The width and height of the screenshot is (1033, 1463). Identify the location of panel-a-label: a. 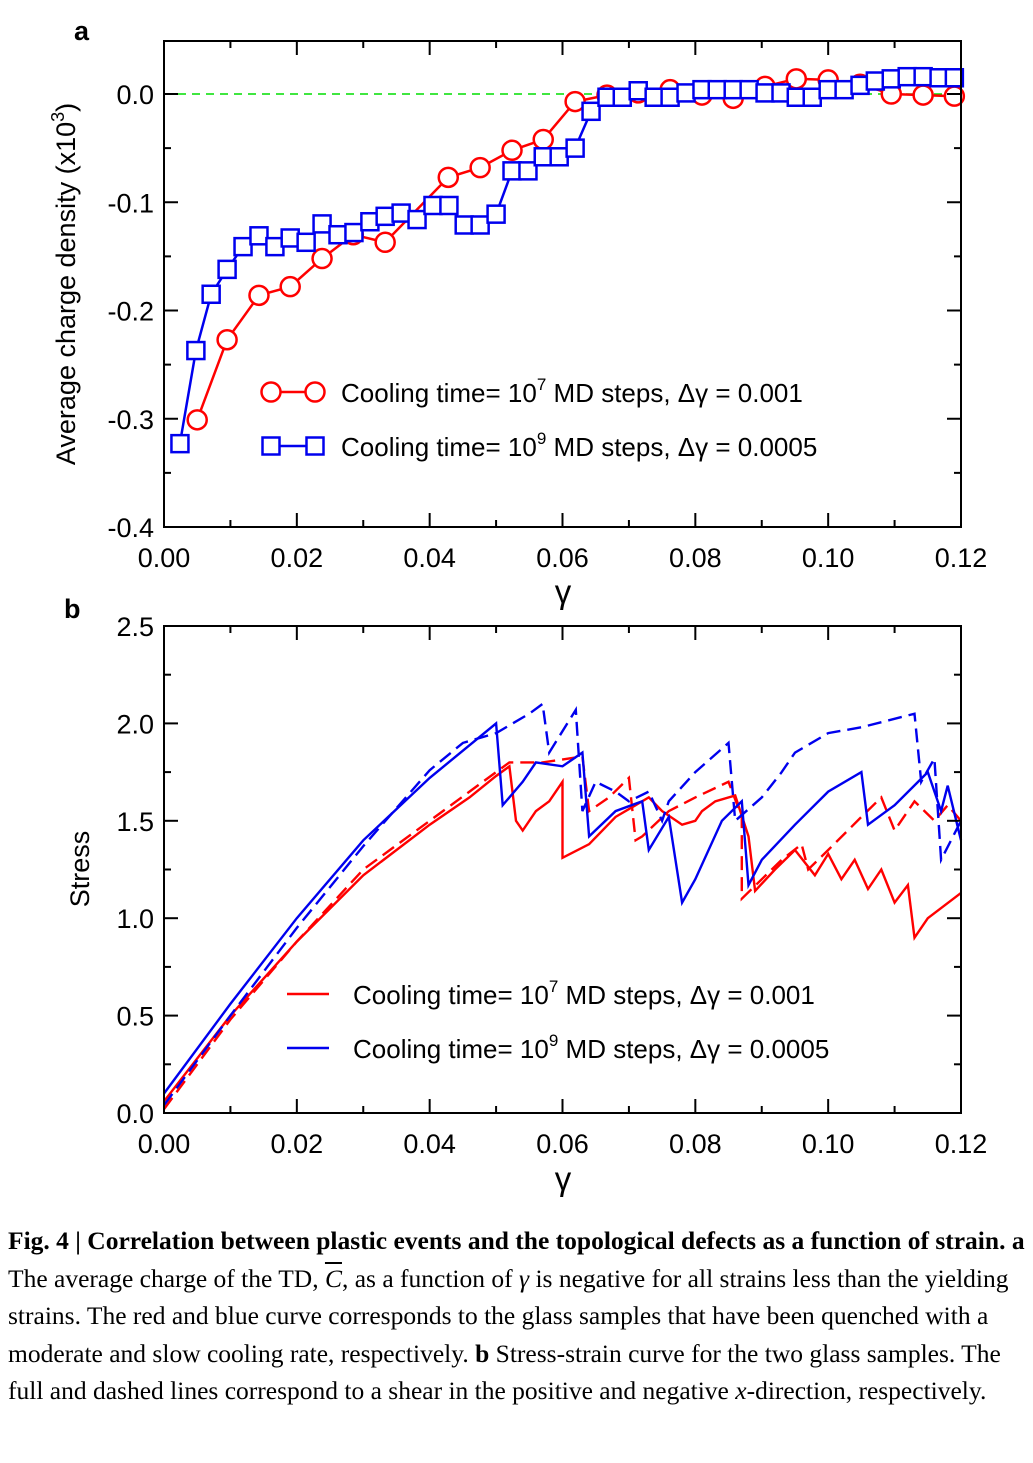
(82, 31).